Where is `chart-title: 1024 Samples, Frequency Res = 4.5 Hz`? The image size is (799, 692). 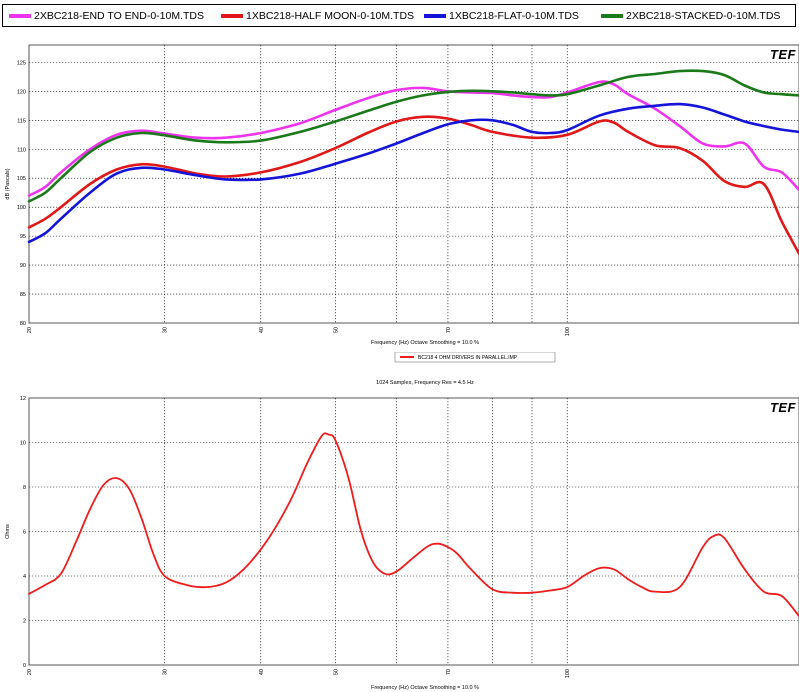
chart-title: 1024 Samples, Frequency Res = 4.5 Hz is located at coordinates (425, 383).